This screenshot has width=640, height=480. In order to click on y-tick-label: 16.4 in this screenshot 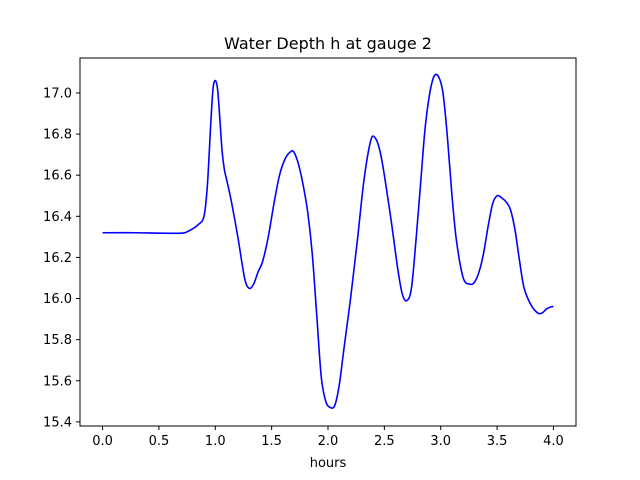, I will do `click(57, 217)`.